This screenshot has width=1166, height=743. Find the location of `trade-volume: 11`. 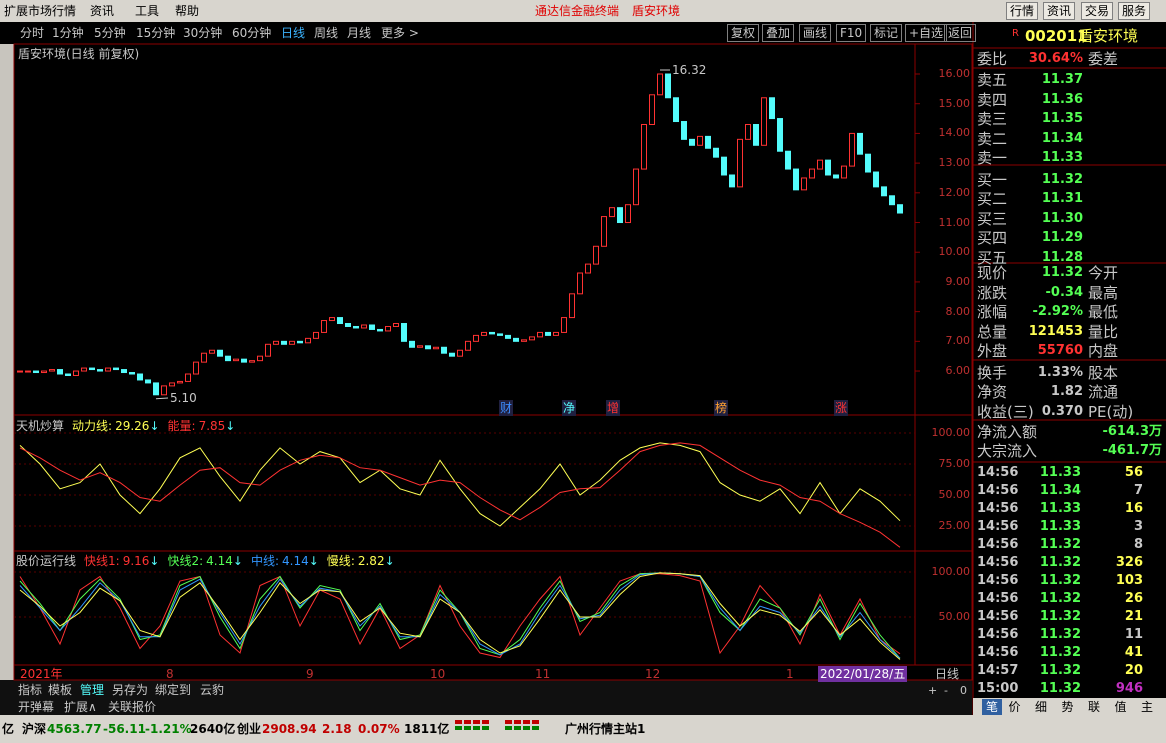

trade-volume: 11 is located at coordinates (1133, 634).